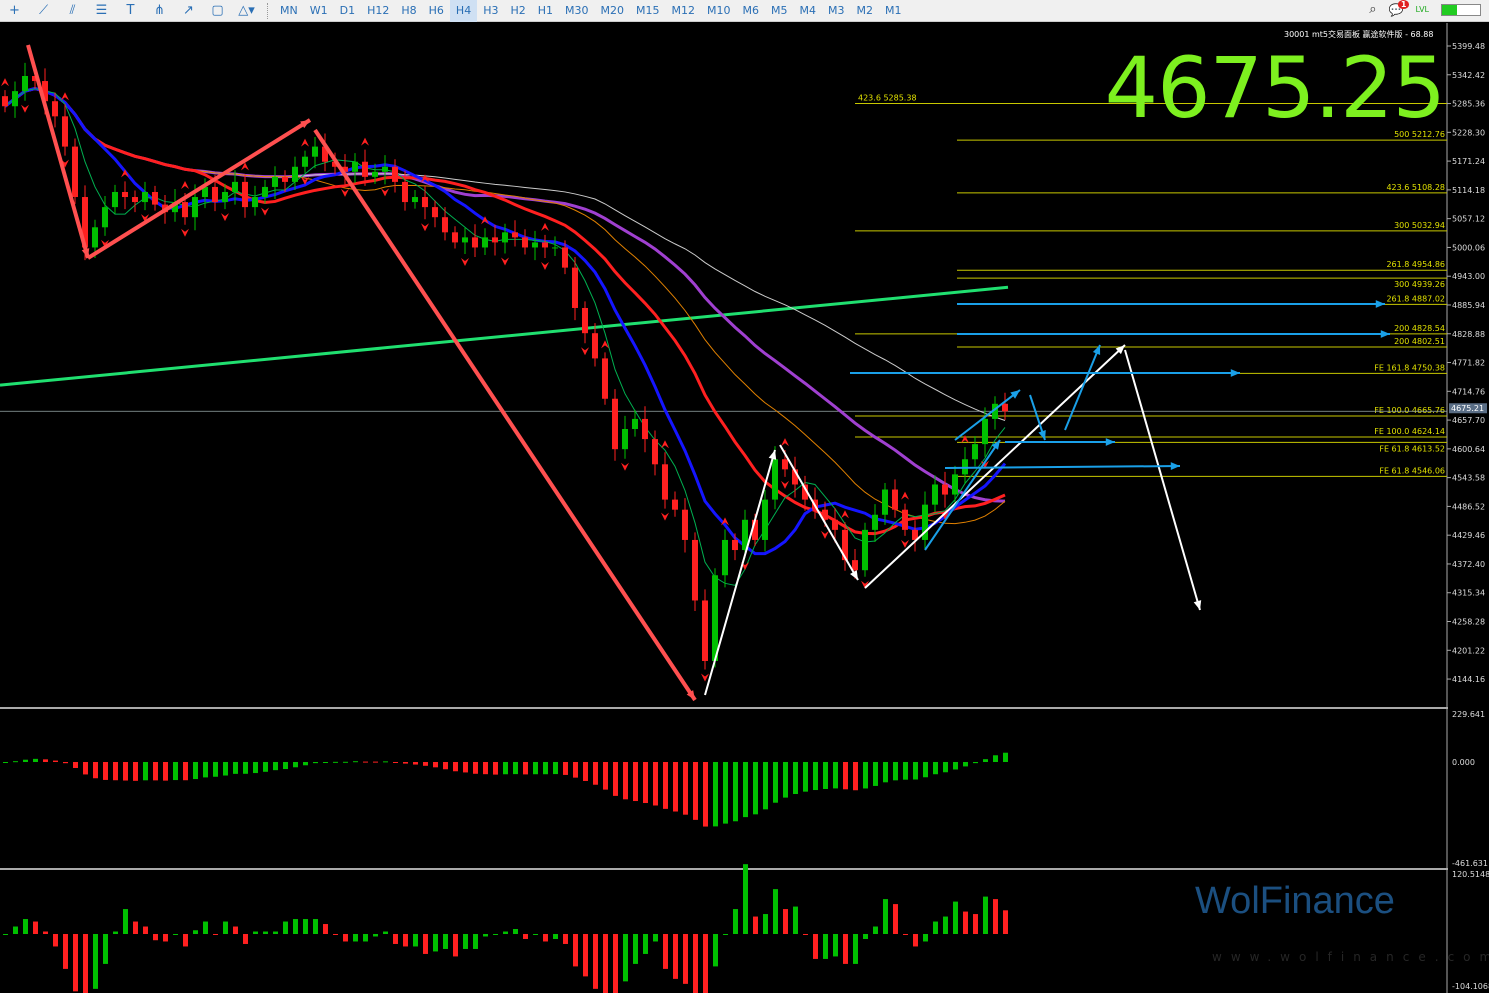 The width and height of the screenshot is (1489, 993). What do you see at coordinates (72, 10) in the screenshot?
I see `channel-icon: ⫽` at bounding box center [72, 10].